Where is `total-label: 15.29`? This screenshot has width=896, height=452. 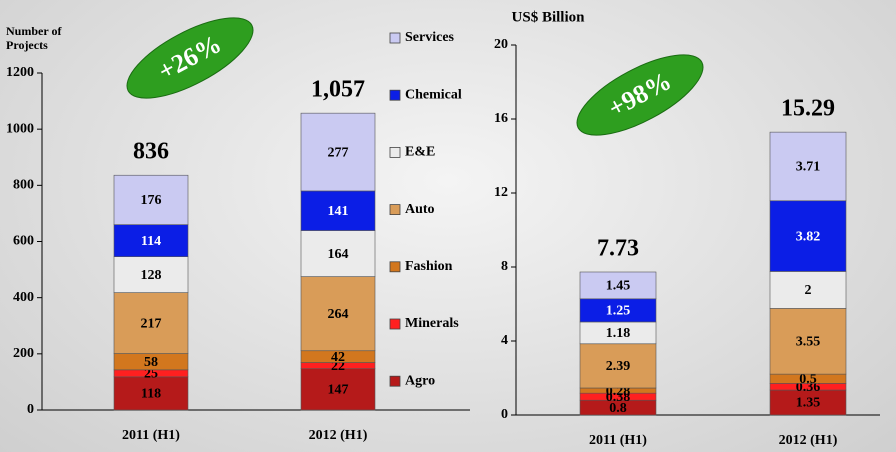 total-label: 15.29 is located at coordinates (808, 109).